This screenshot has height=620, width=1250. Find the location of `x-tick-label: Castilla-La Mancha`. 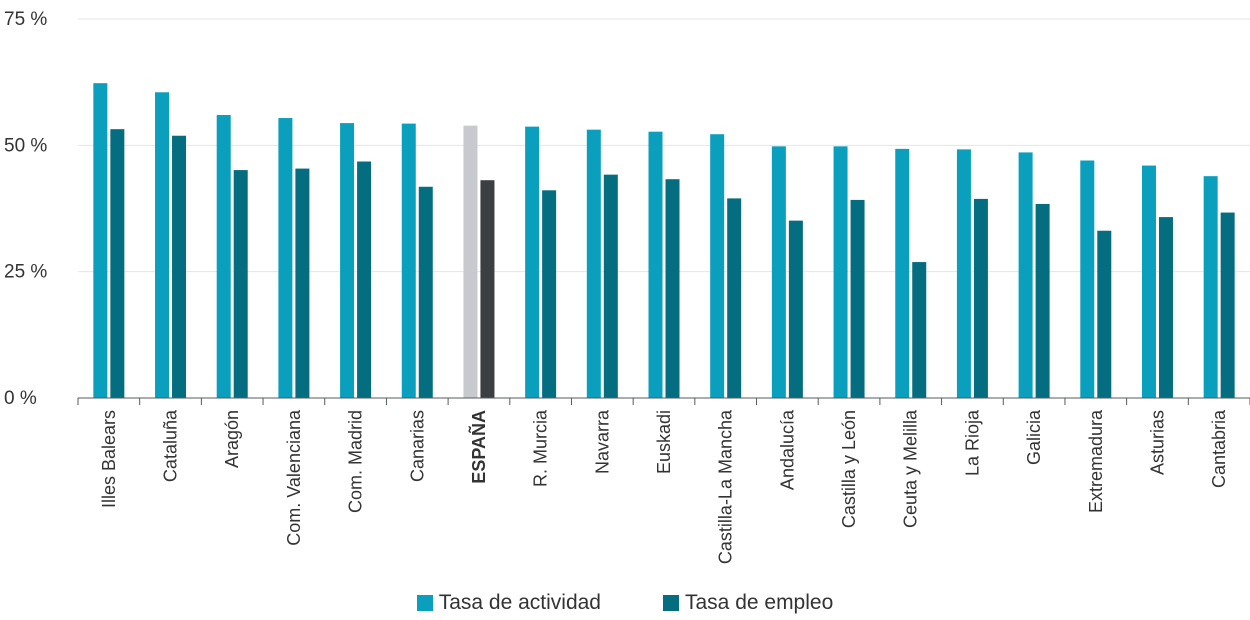

x-tick-label: Castilla-La Mancha is located at coordinates (726, 486).